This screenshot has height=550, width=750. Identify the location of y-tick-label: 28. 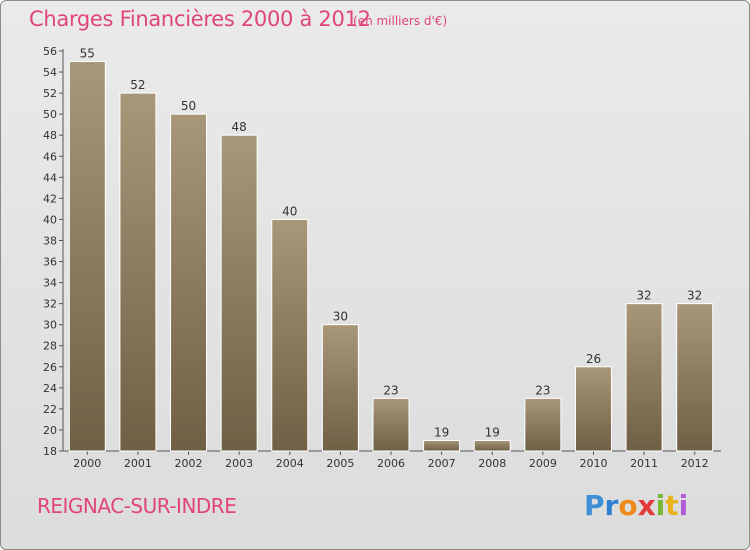
(50, 346).